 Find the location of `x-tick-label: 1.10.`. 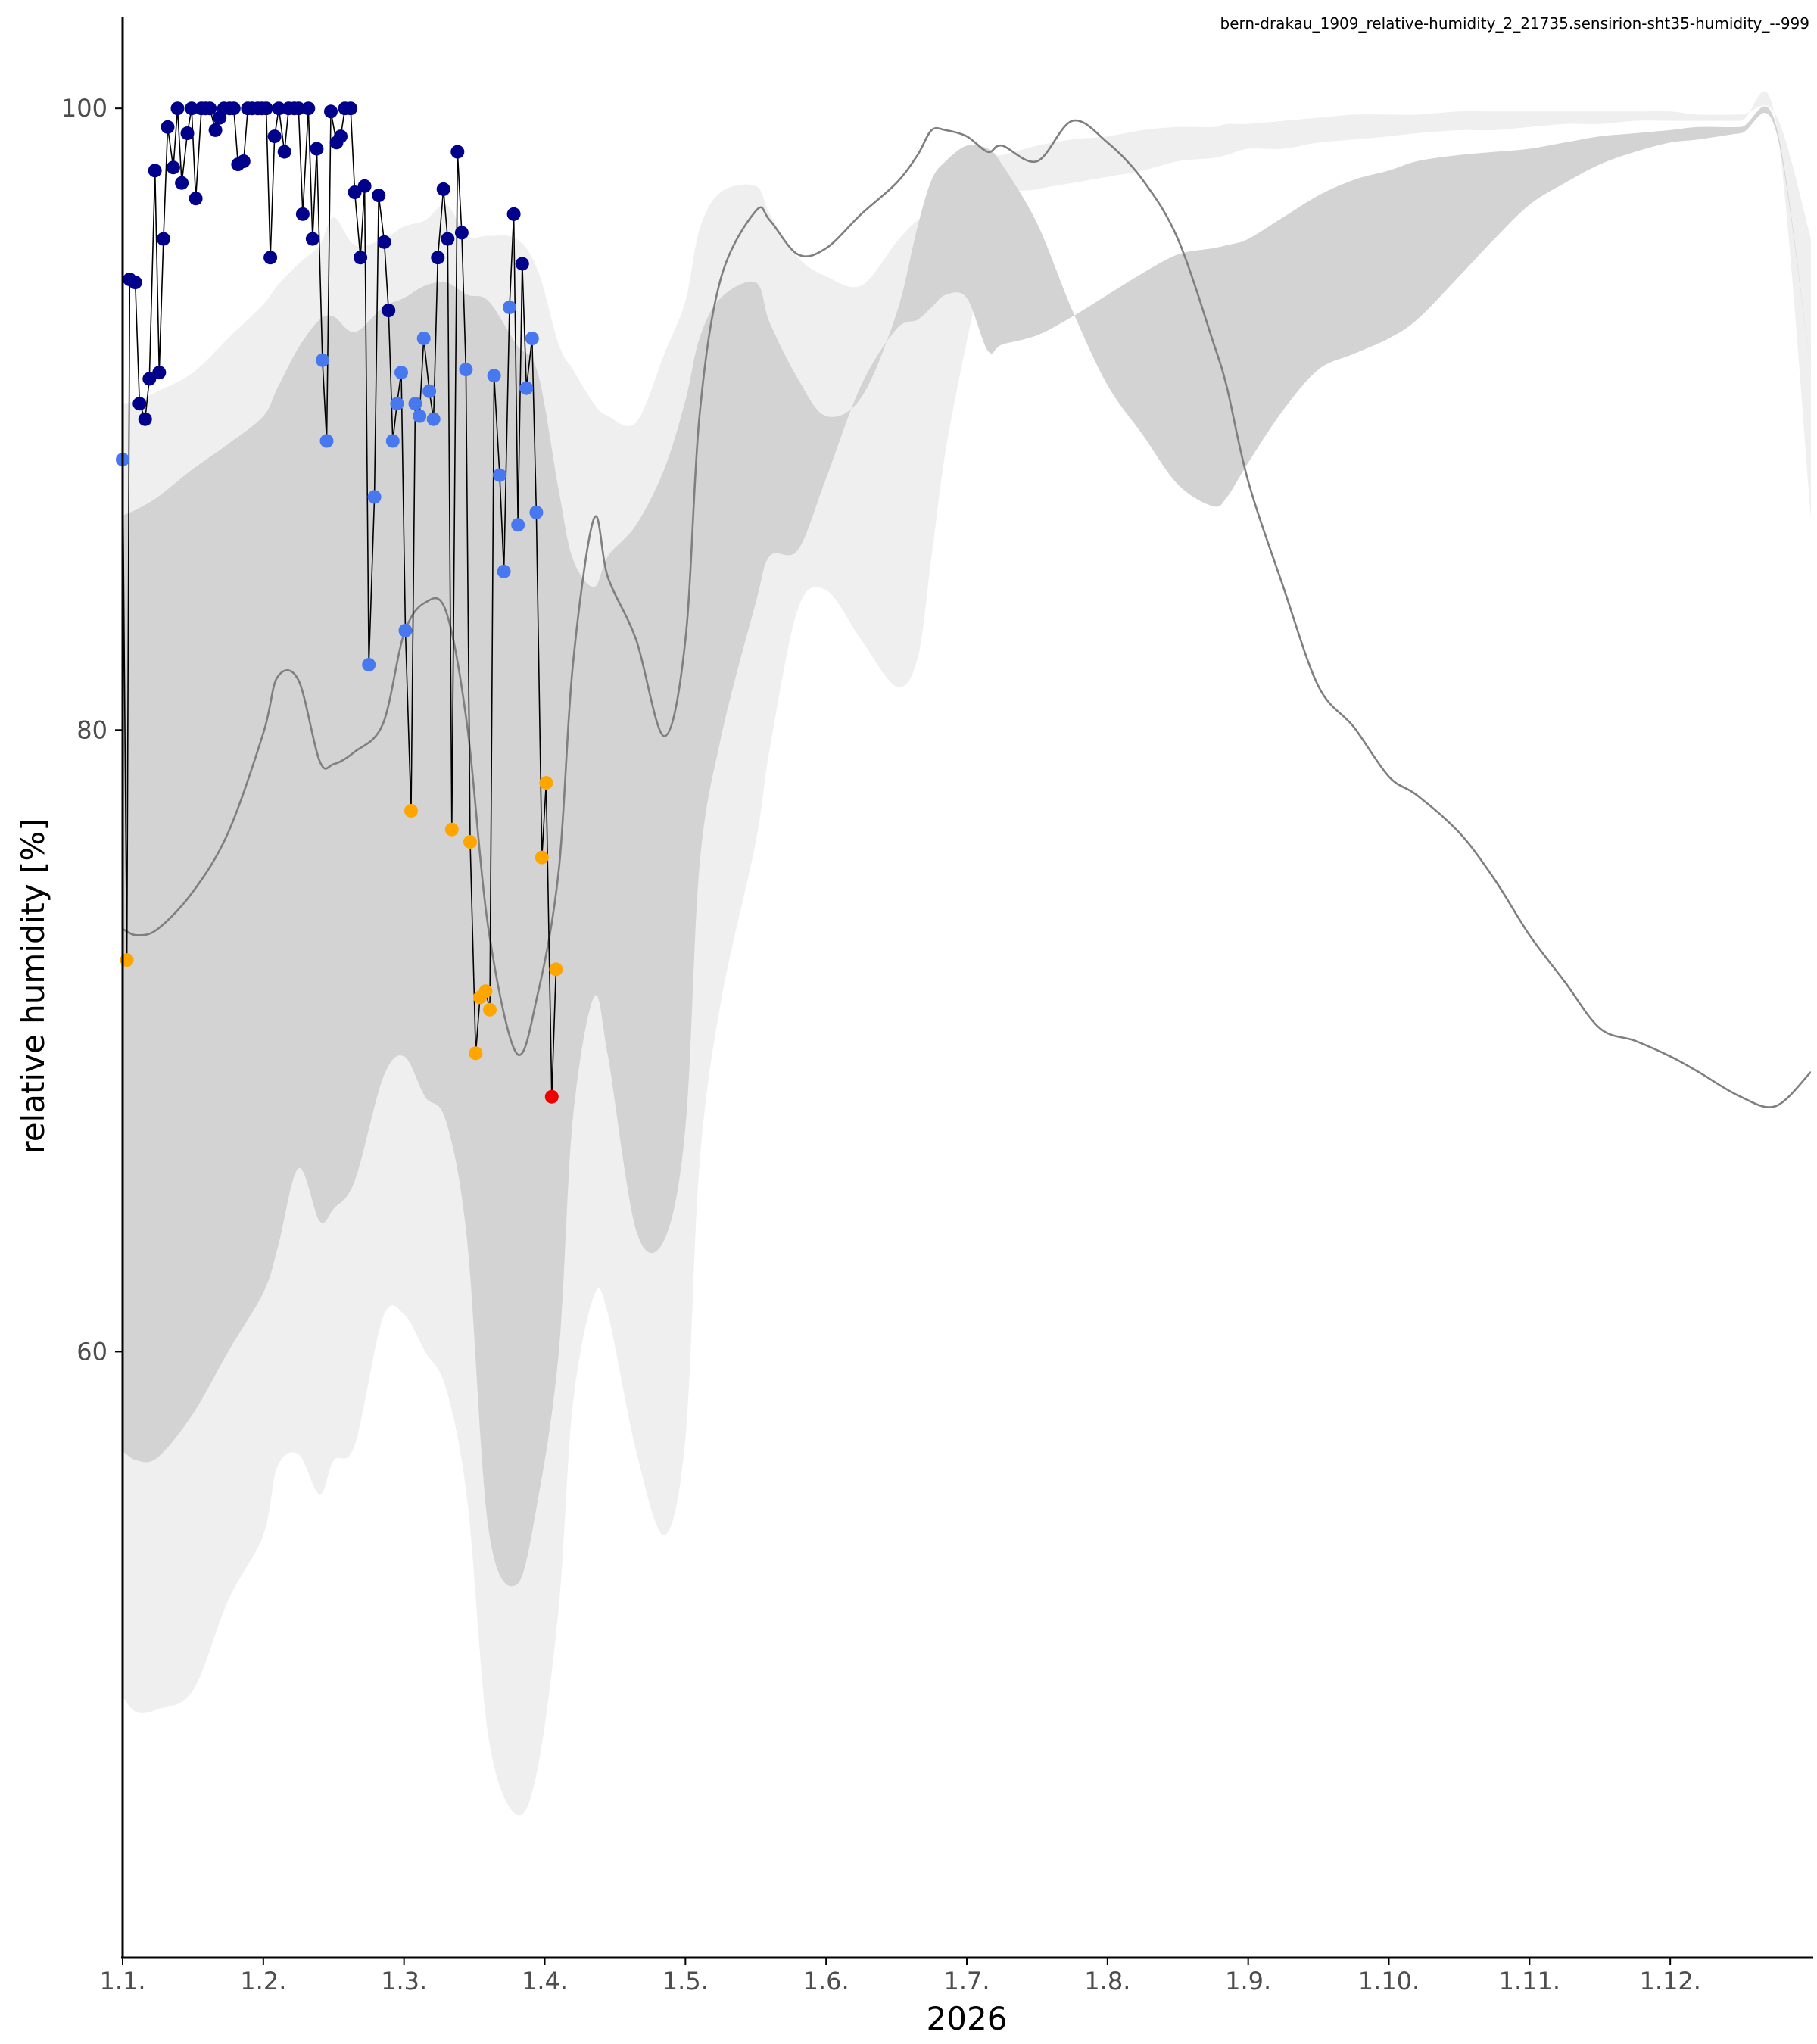

x-tick-label: 1.10. is located at coordinates (1389, 1981).